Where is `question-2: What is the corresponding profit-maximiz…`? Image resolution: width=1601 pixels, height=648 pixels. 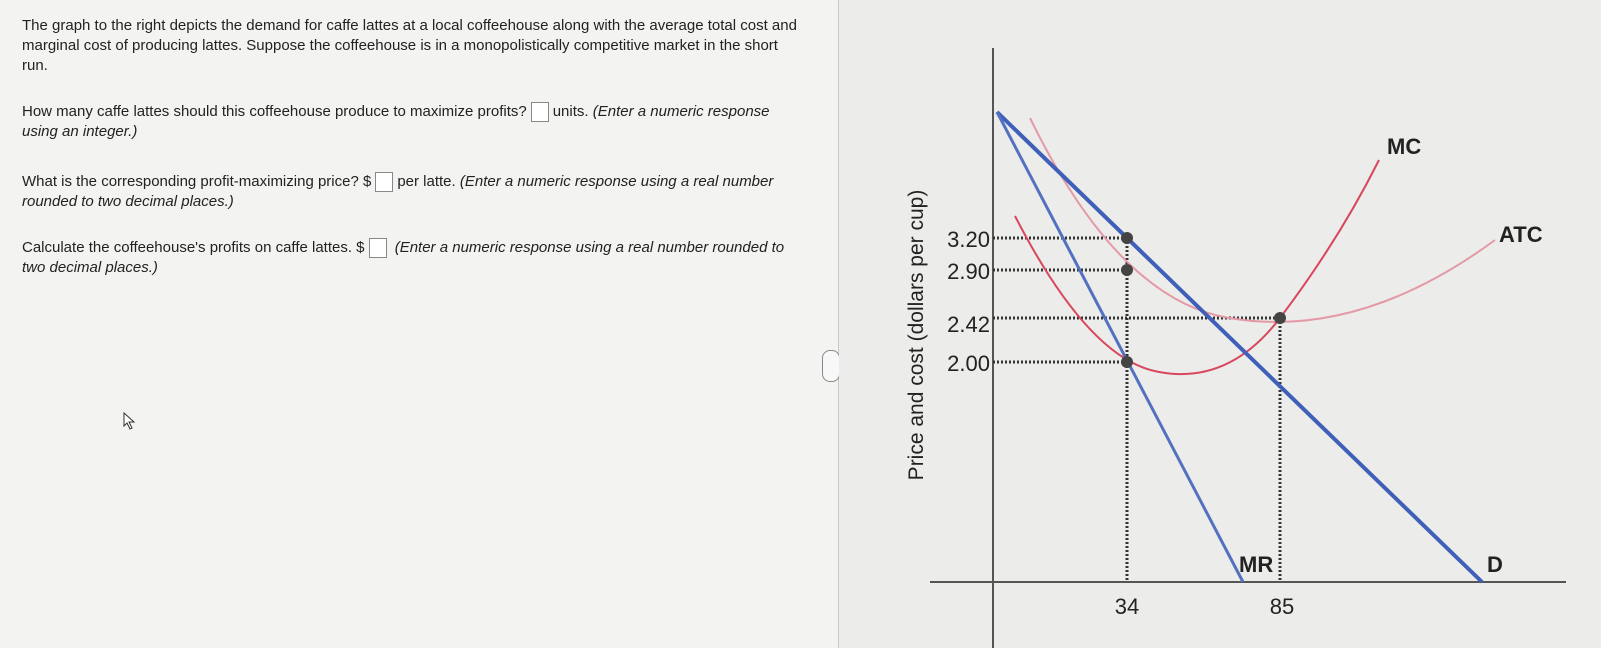 question-2: What is the corresponding profit-maximiz… is located at coordinates (412, 192).